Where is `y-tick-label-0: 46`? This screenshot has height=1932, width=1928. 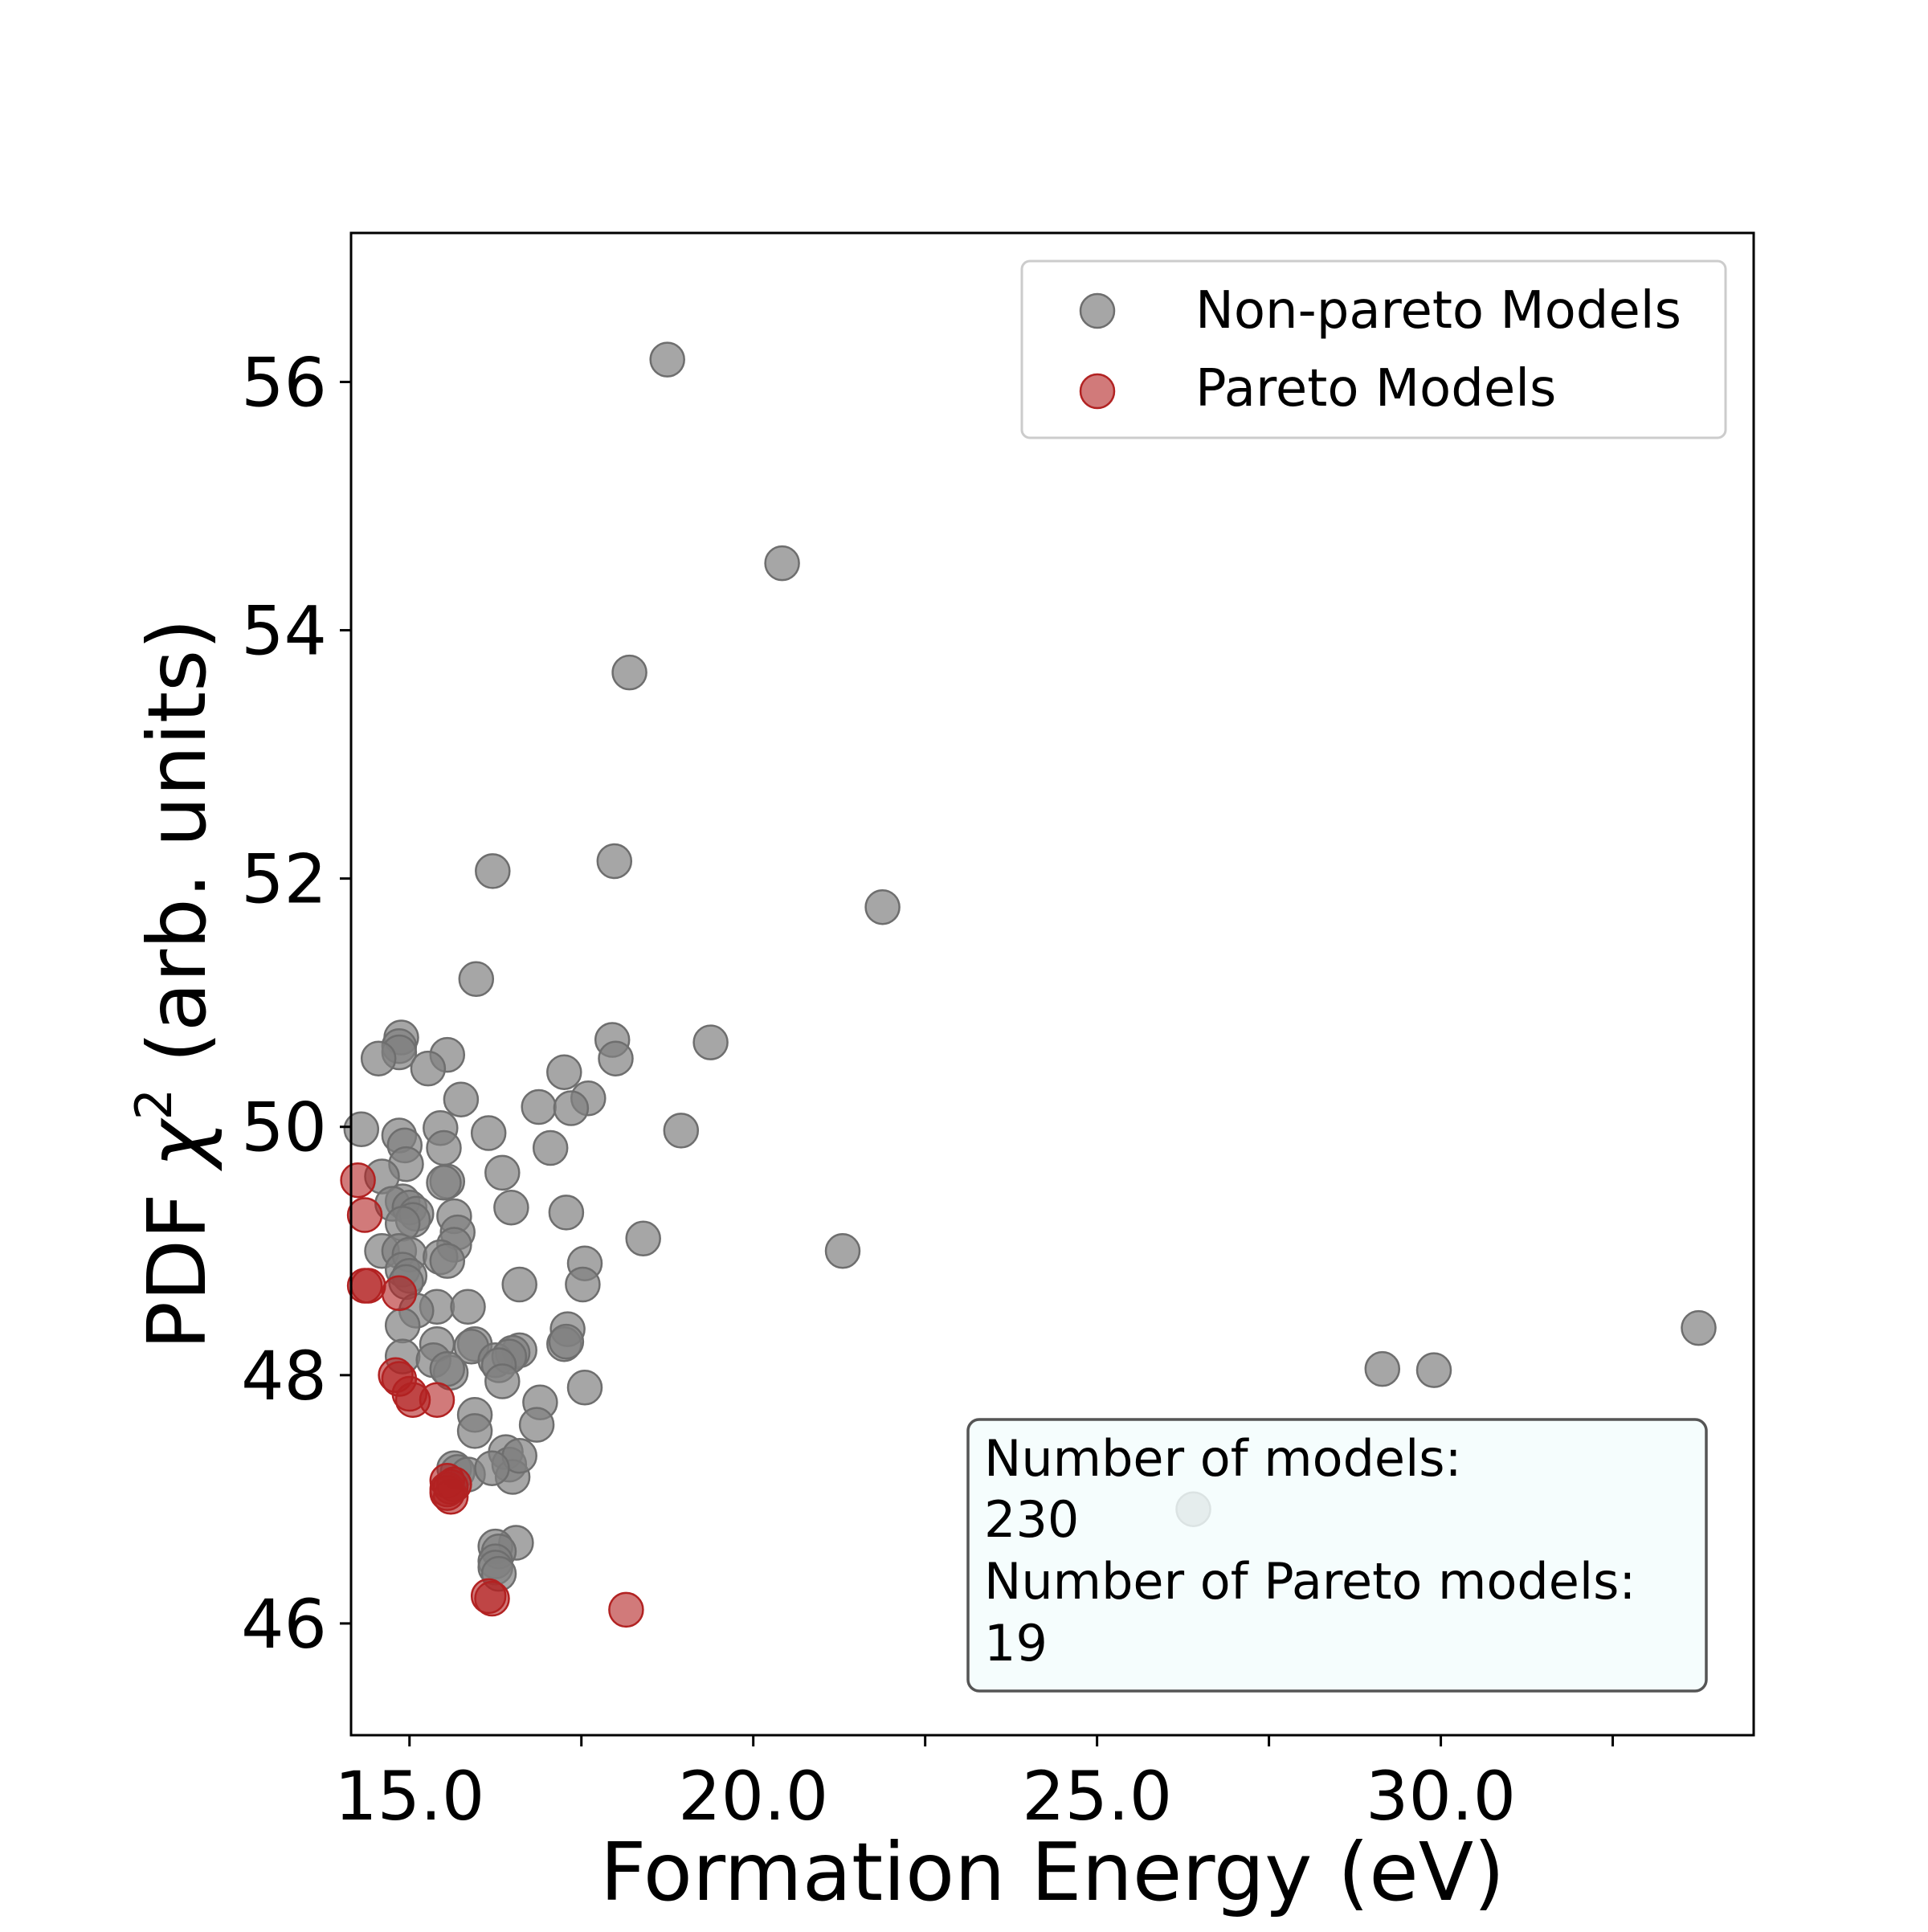 y-tick-label-0: 46 is located at coordinates (284, 1624).